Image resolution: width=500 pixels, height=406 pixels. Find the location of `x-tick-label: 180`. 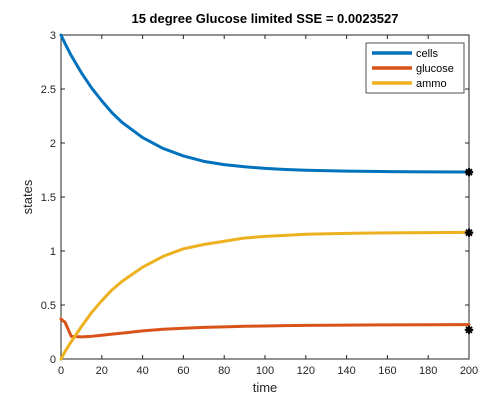

x-tick-label: 180 is located at coordinates (428, 371).